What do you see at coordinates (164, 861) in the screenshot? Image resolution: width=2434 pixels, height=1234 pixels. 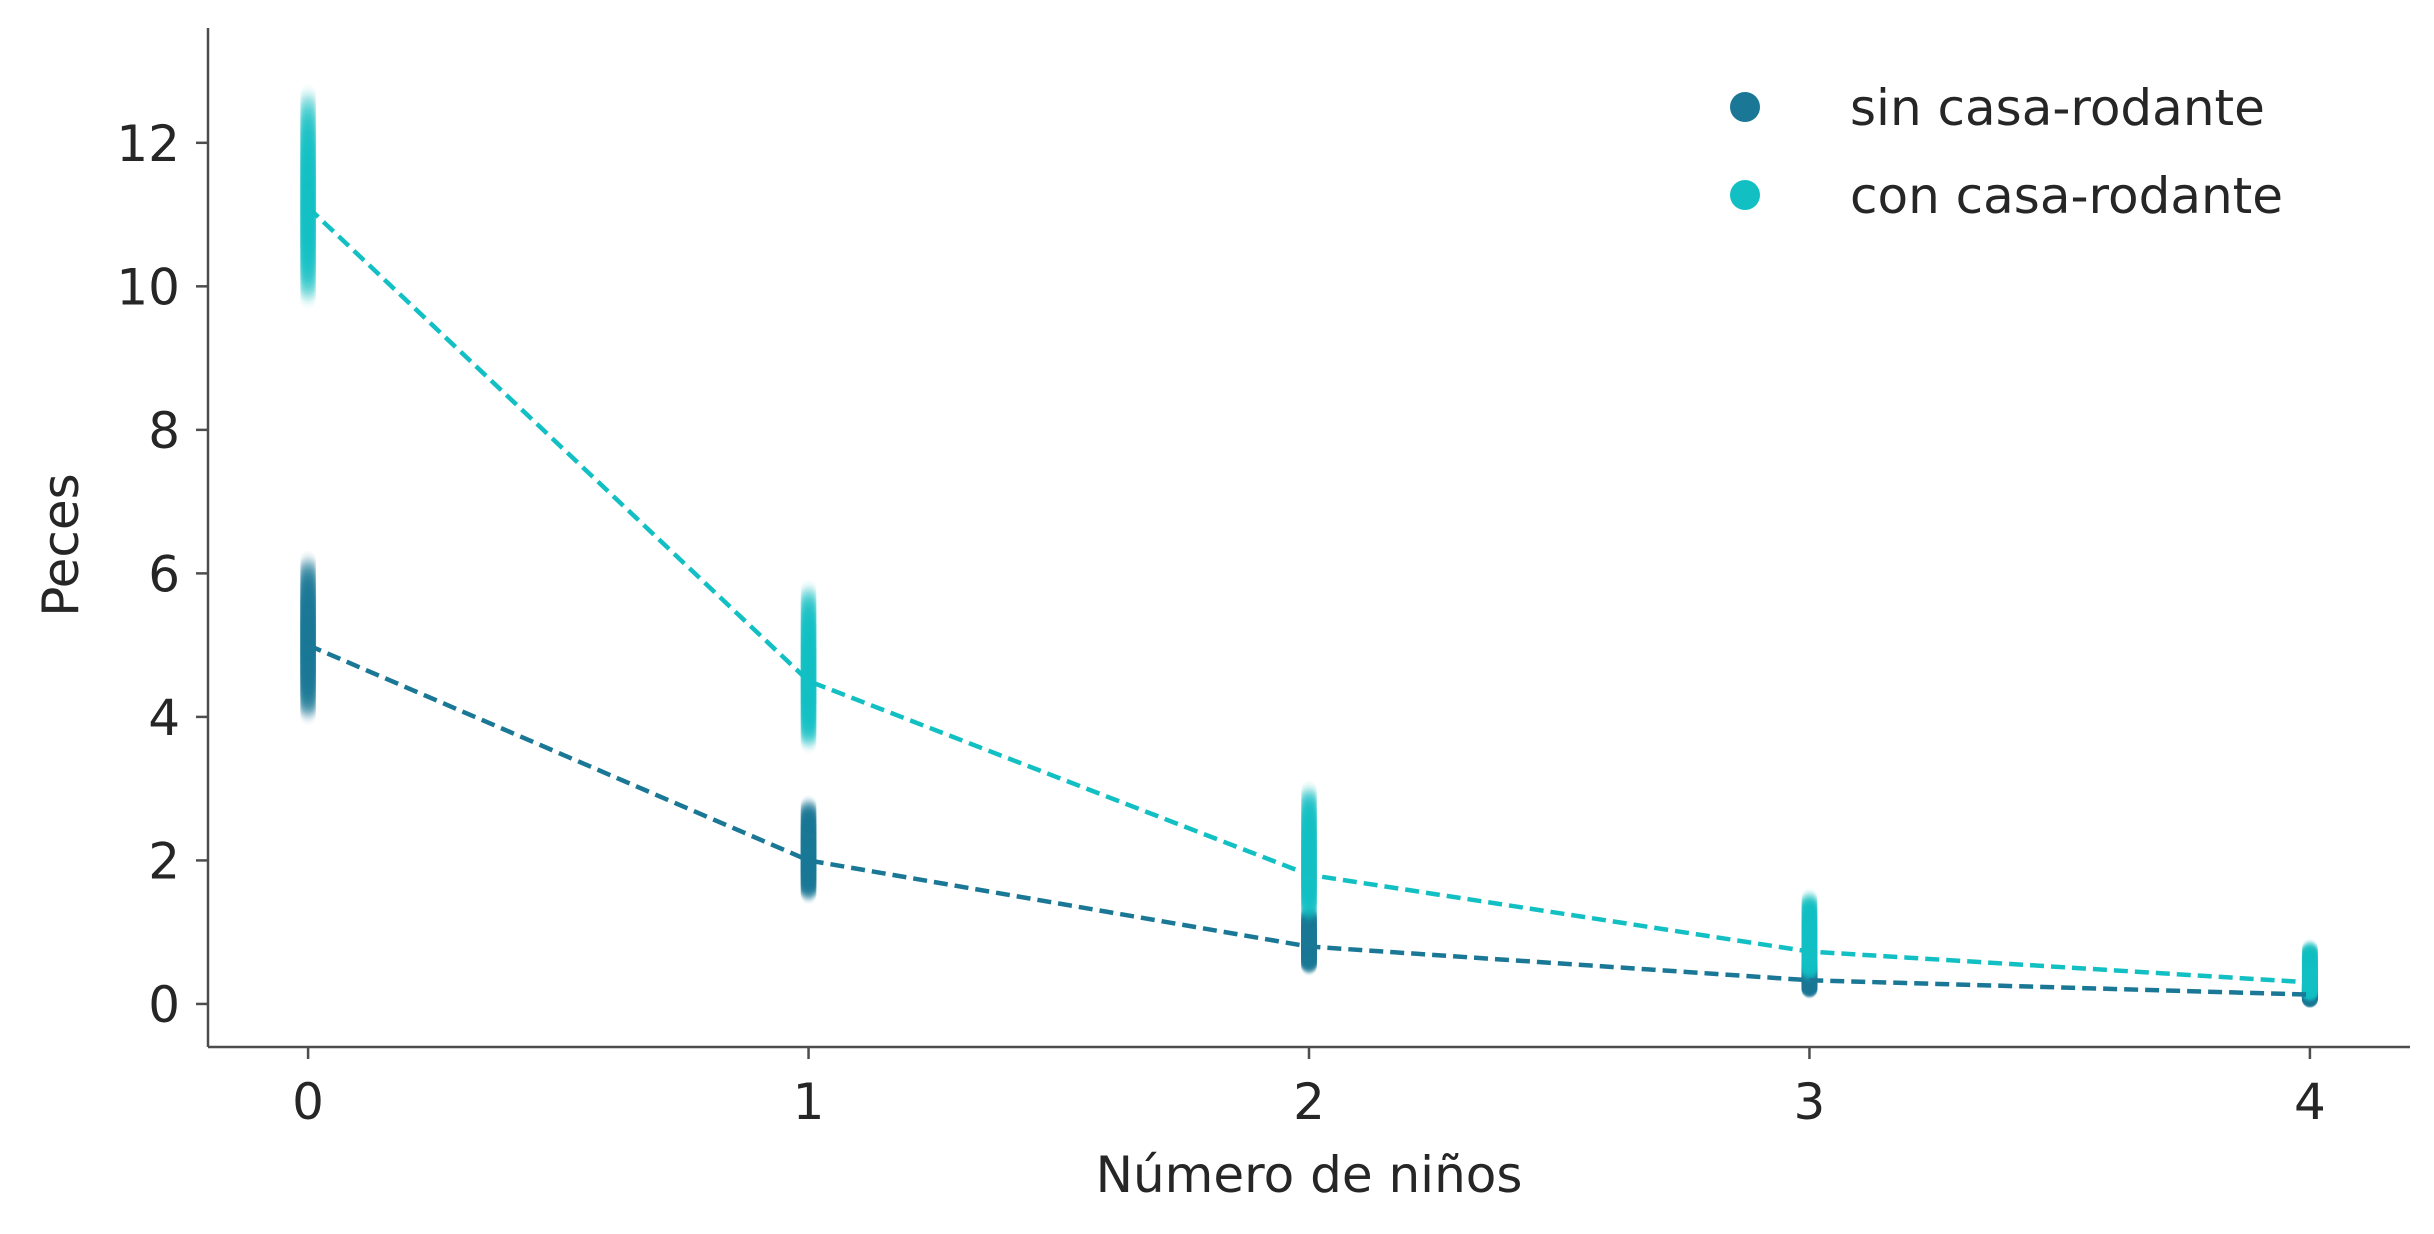 I see `y-tick-label: 2` at bounding box center [164, 861].